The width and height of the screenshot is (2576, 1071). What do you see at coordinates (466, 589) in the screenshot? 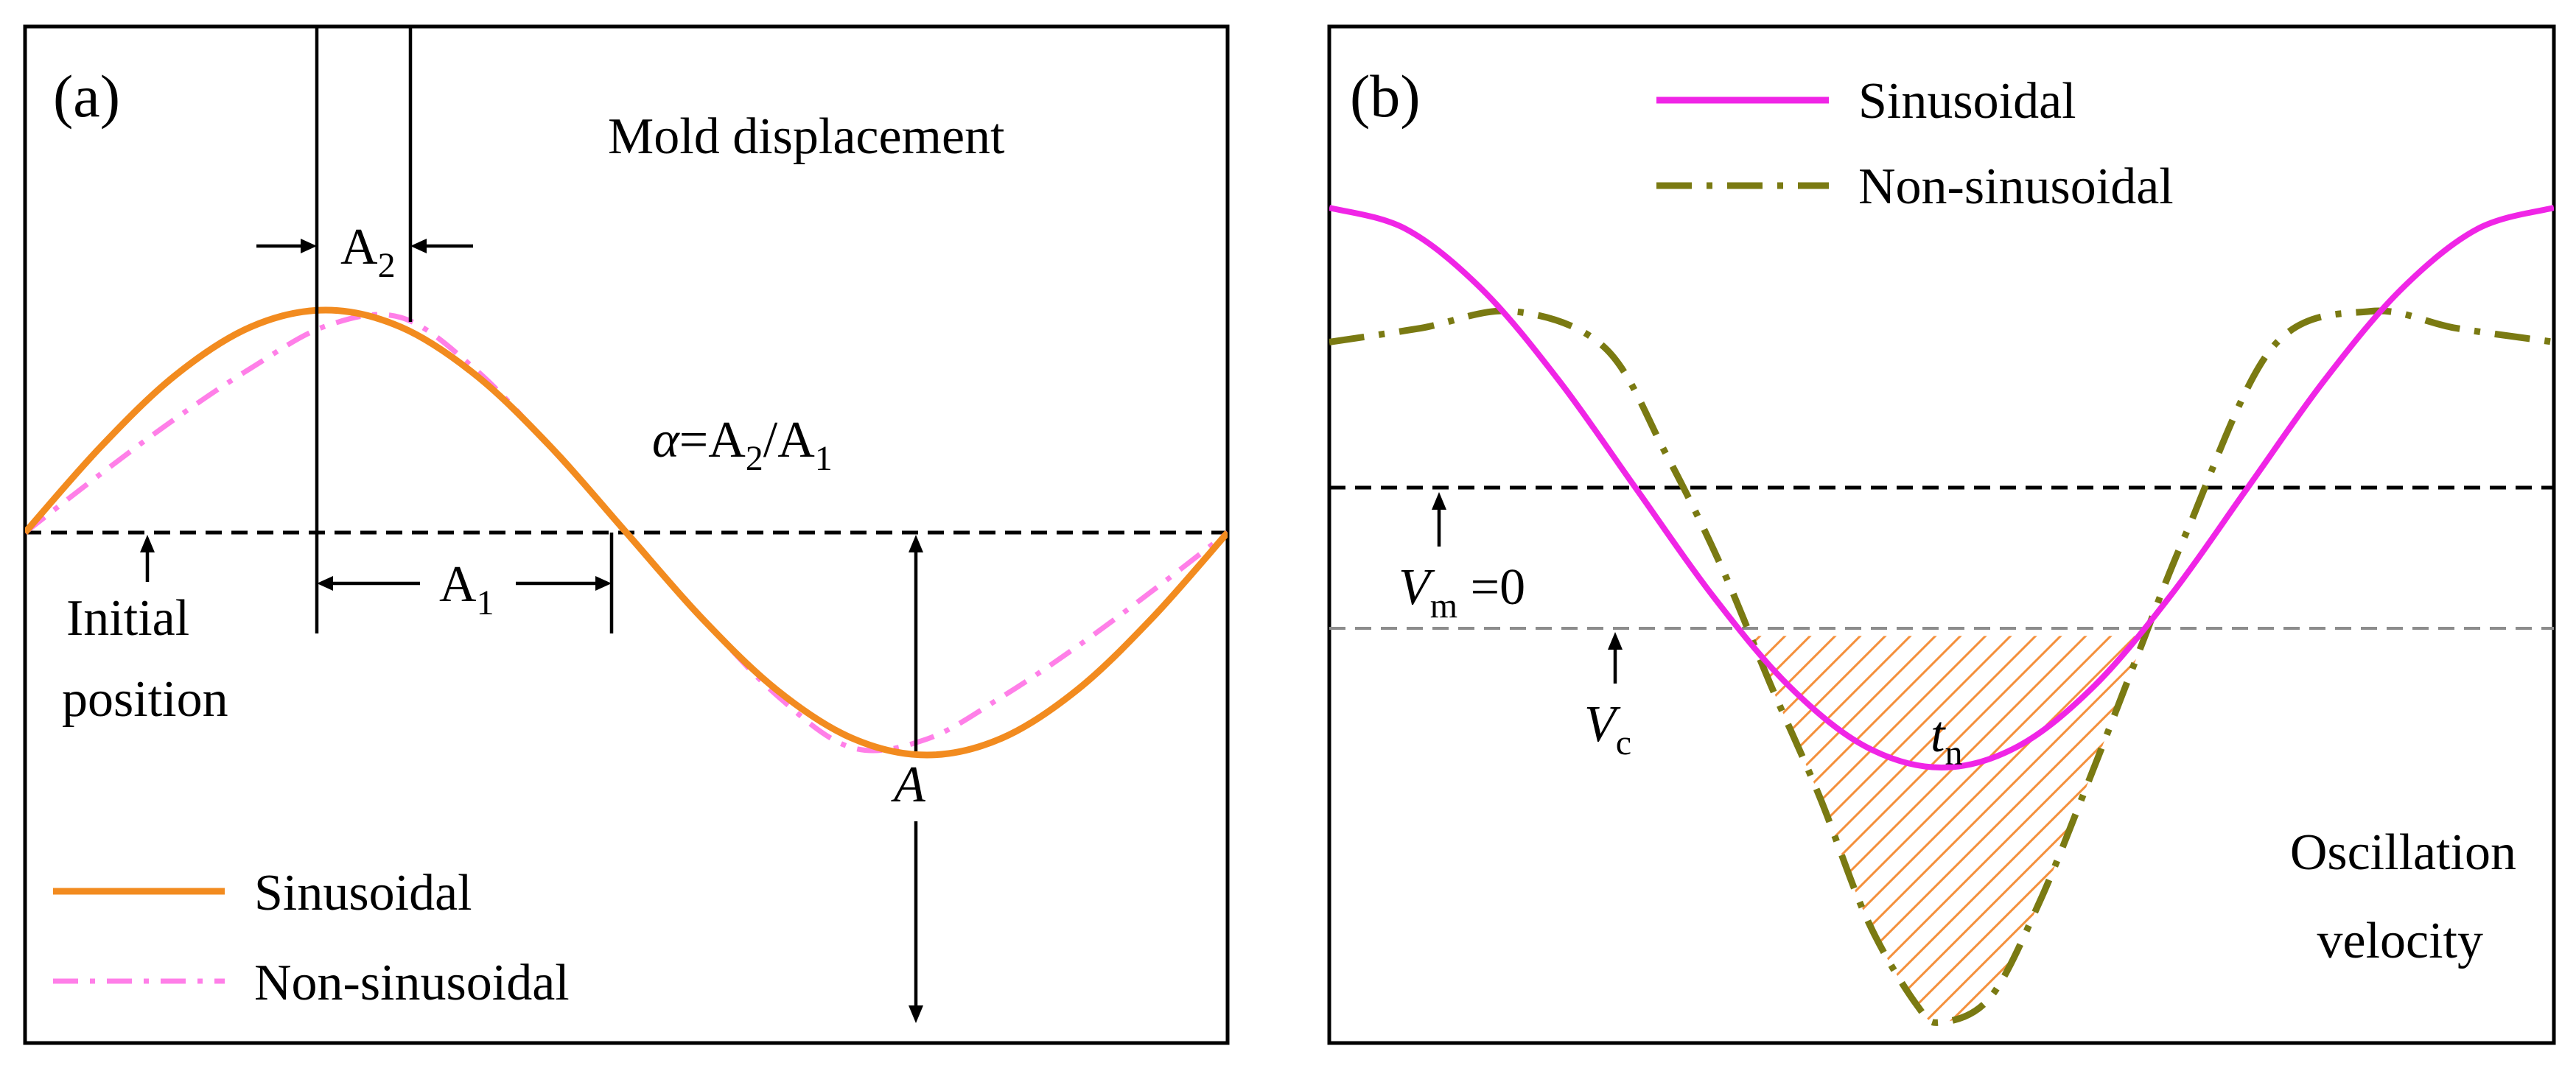
I see `a1-label: A1` at bounding box center [466, 589].